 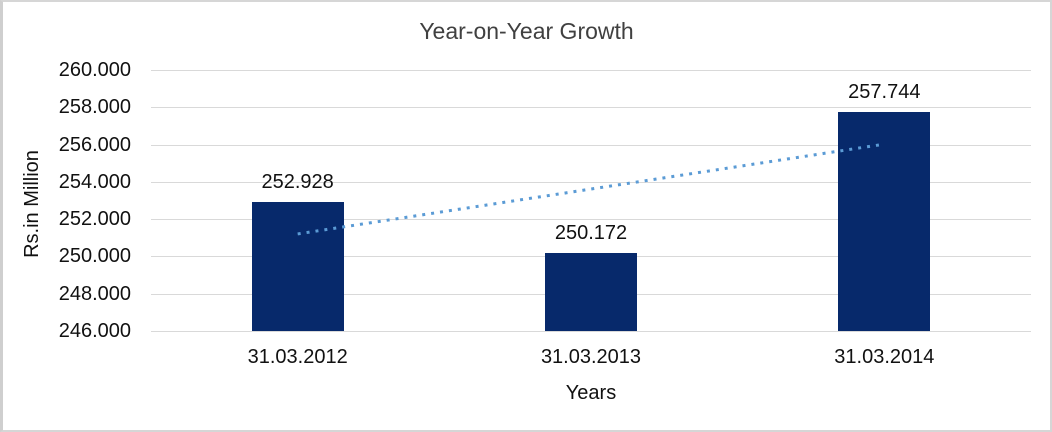 I want to click on y-tick-label: 250.000, so click(x=94, y=256).